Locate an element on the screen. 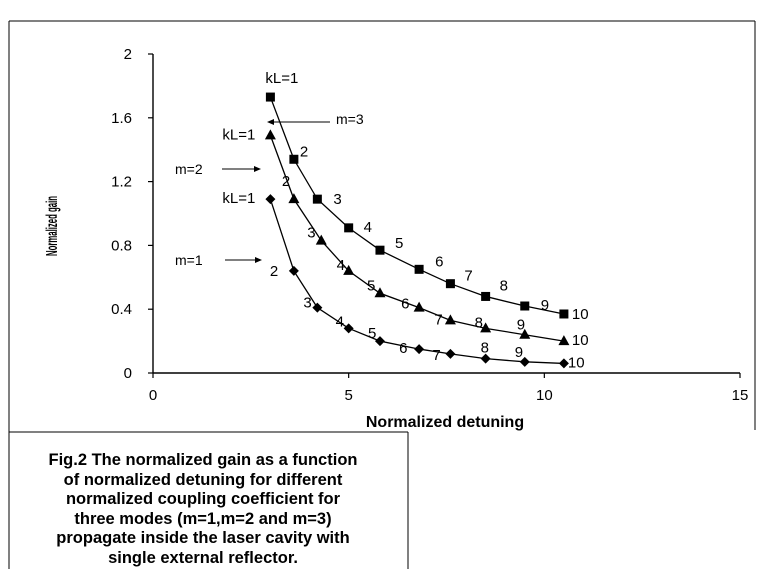 This screenshot has height=569, width=765. series-1-point-label: 10 is located at coordinates (576, 362).